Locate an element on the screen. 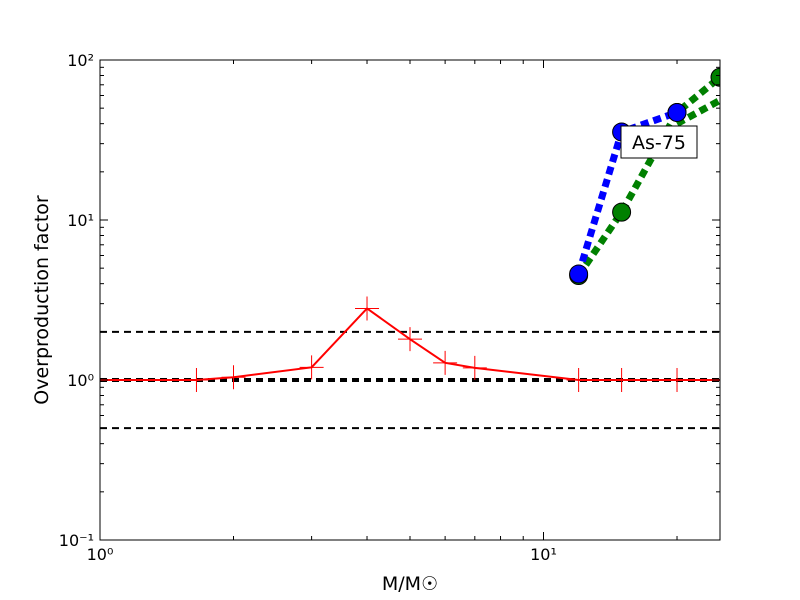 The width and height of the screenshot is (800, 600). annotation-box is located at coordinates (659, 142).